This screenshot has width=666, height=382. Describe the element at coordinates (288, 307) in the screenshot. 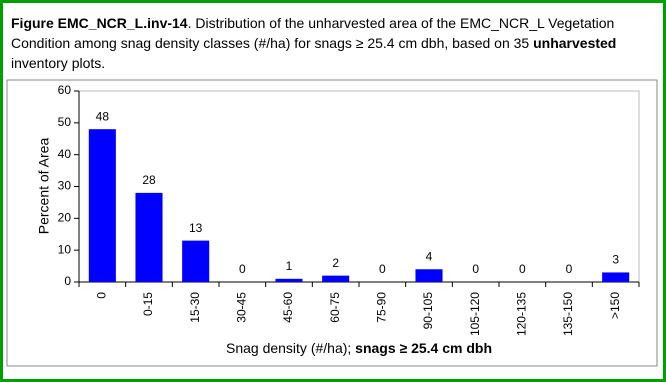

I see `x-tick-label: 45-60` at that location.